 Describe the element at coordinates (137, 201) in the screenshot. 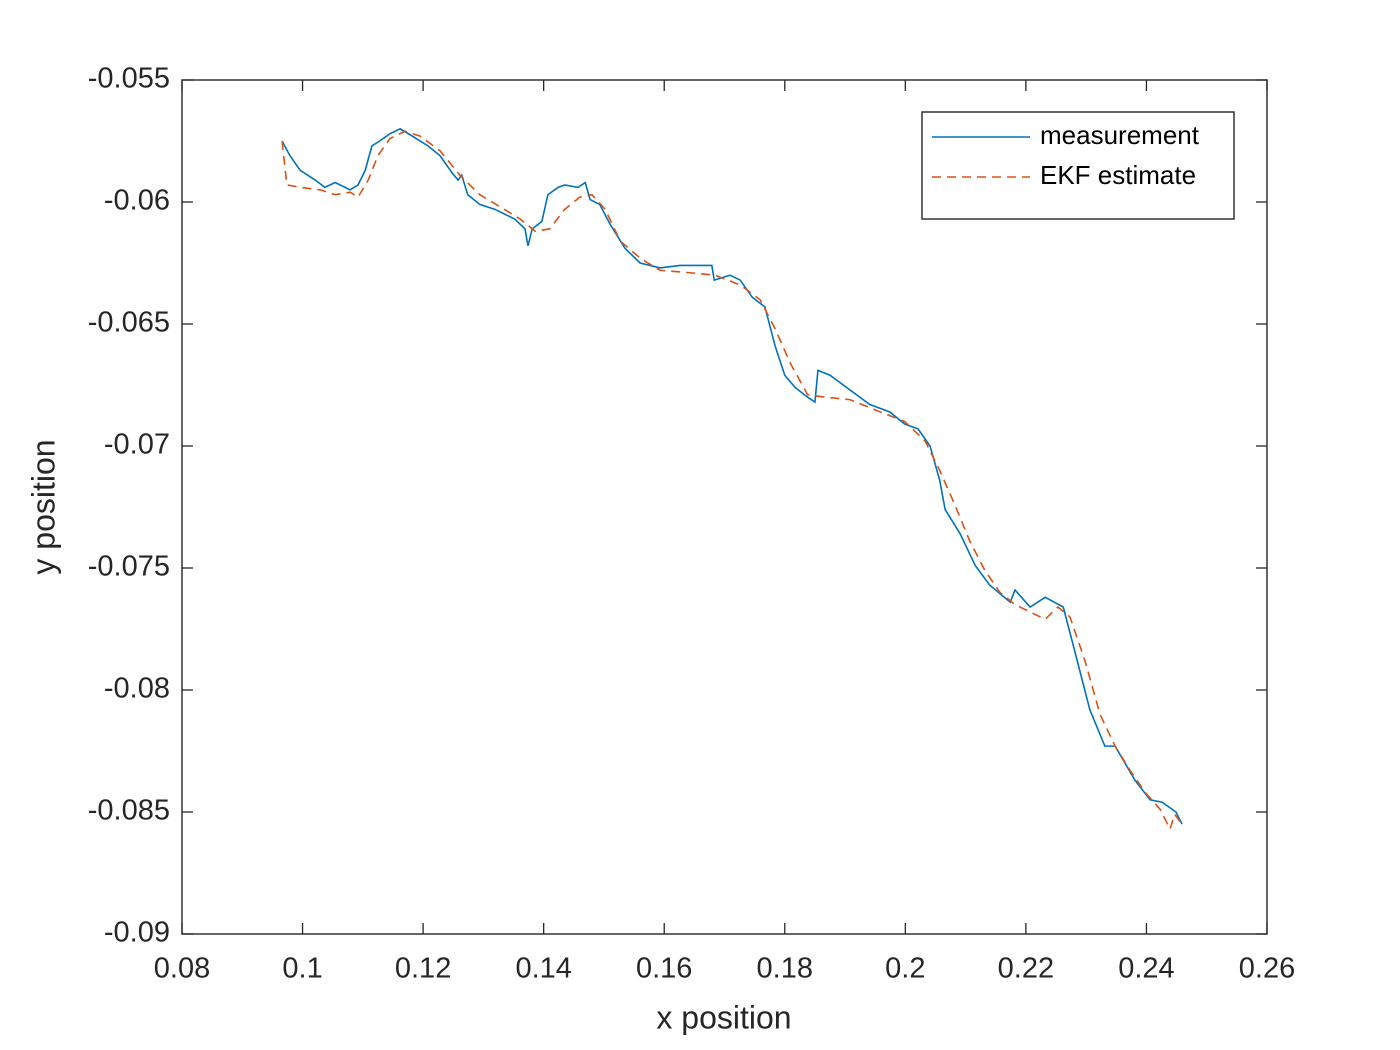

I see `y-tick-label: -0.06` at that location.